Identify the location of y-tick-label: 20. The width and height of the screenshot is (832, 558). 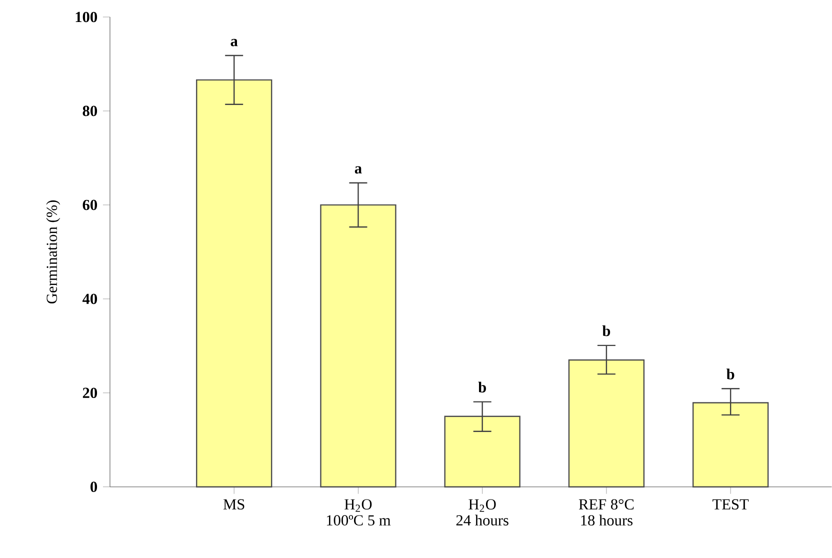
(90, 393).